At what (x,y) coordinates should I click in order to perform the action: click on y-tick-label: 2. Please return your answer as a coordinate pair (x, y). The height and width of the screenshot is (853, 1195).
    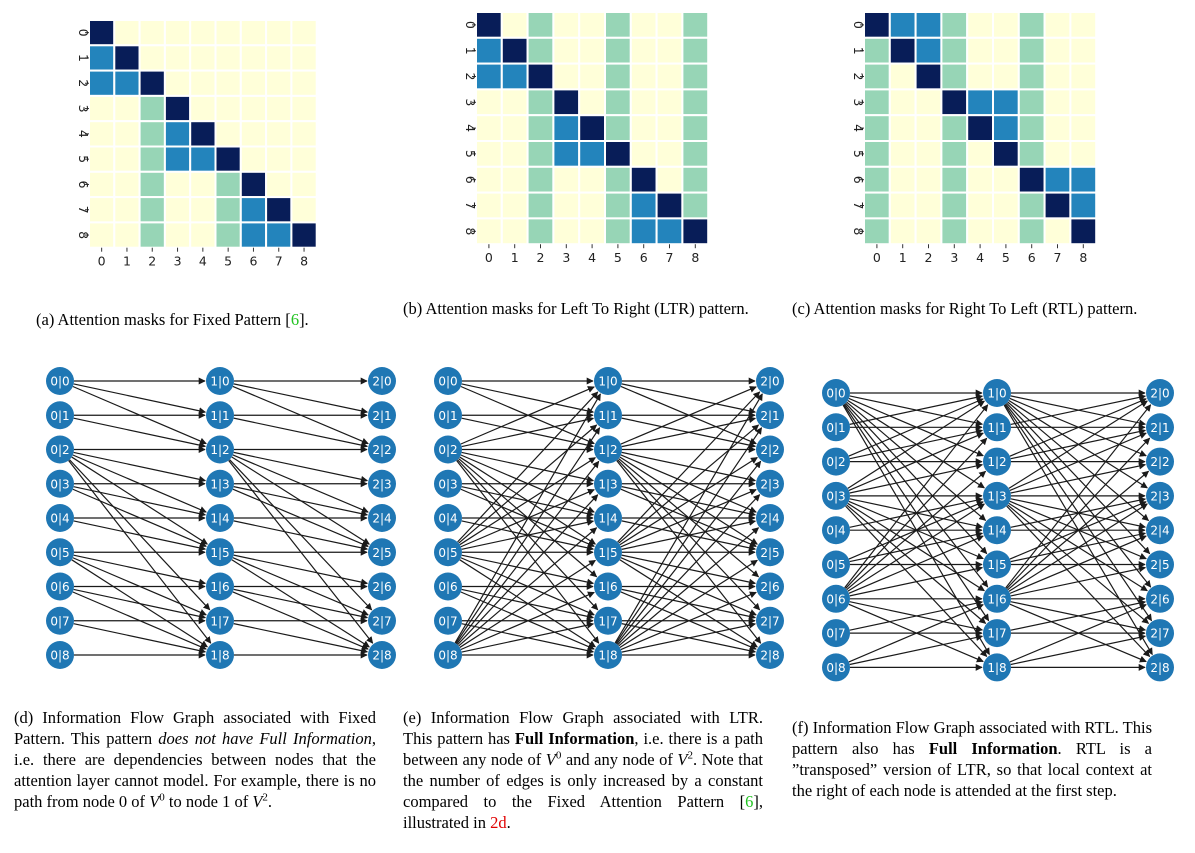
    Looking at the image, I should click on (83, 83).